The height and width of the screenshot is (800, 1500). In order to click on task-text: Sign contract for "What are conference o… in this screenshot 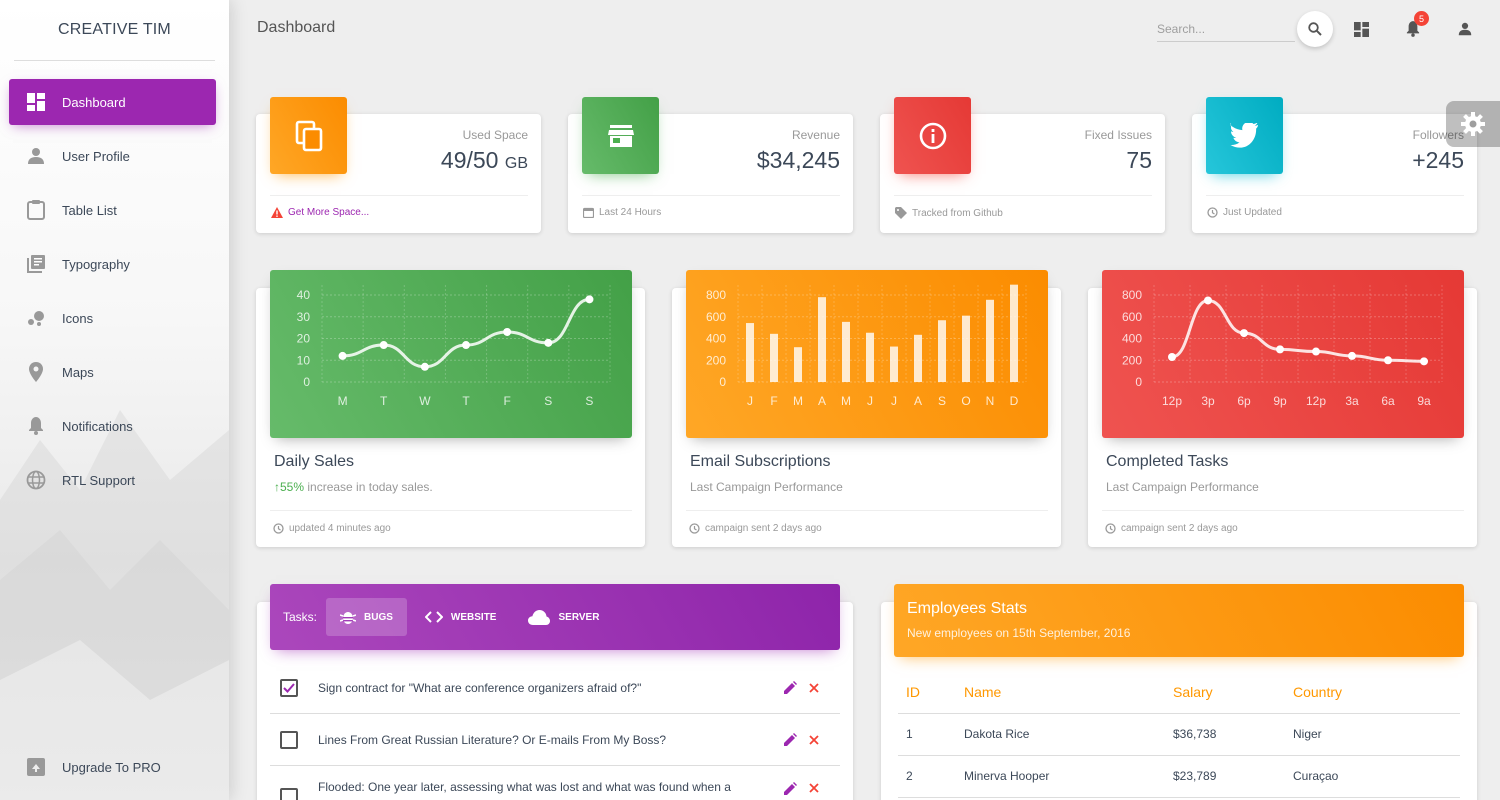, I will do `click(480, 687)`.